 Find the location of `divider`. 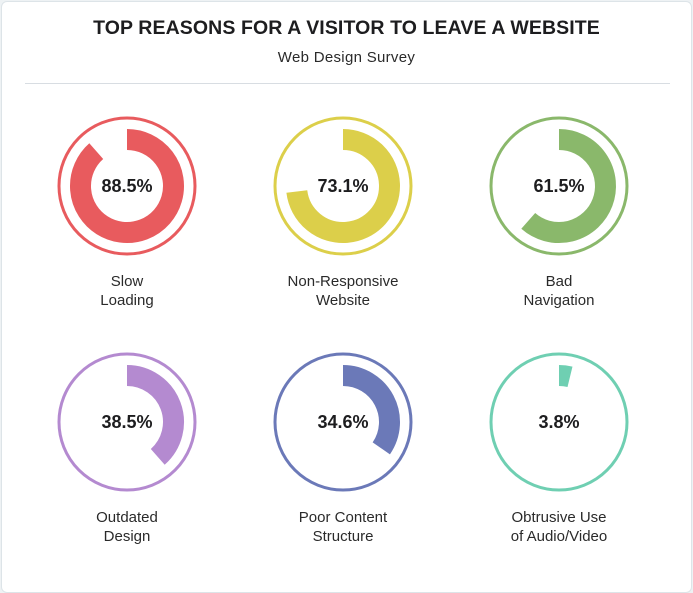

divider is located at coordinates (347, 83).